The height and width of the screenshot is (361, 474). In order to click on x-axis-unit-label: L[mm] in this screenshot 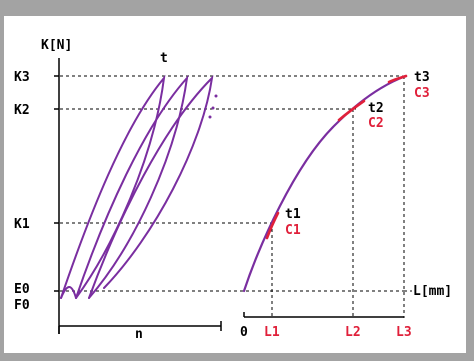, I will do `click(432, 291)`.